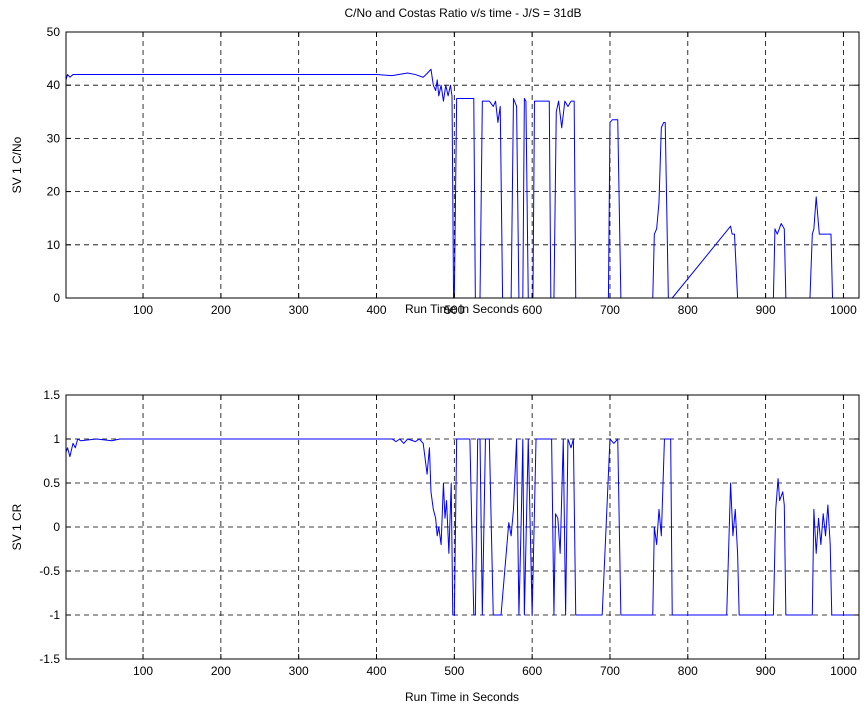 This screenshot has width=868, height=710. I want to click on cno-y-tick-label: 10, so click(54, 245).